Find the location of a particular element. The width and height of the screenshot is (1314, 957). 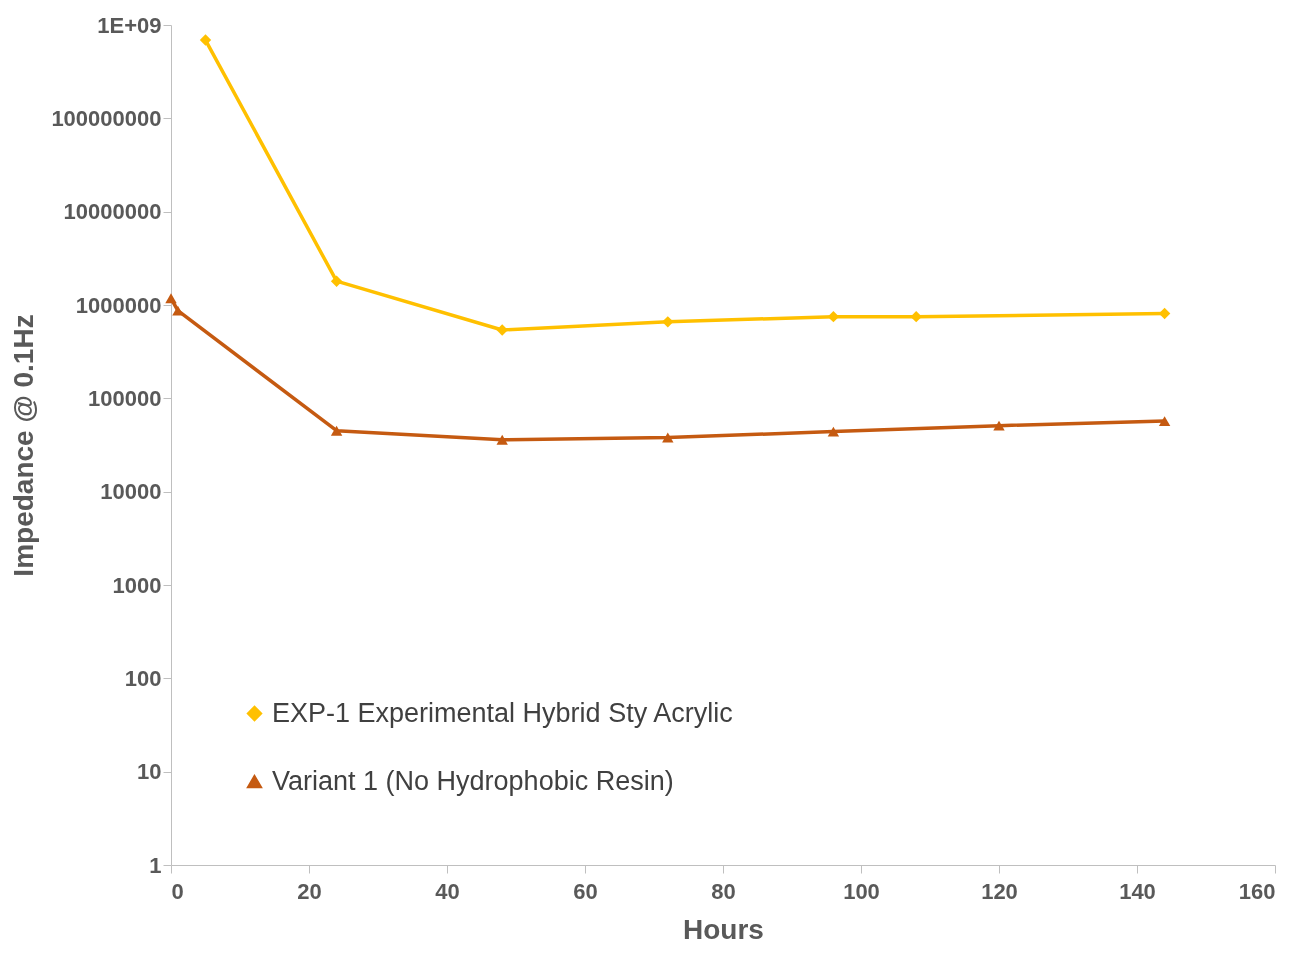

legend-label: Variant 1 (No Hydrophobic Resin) is located at coordinates (473, 780).